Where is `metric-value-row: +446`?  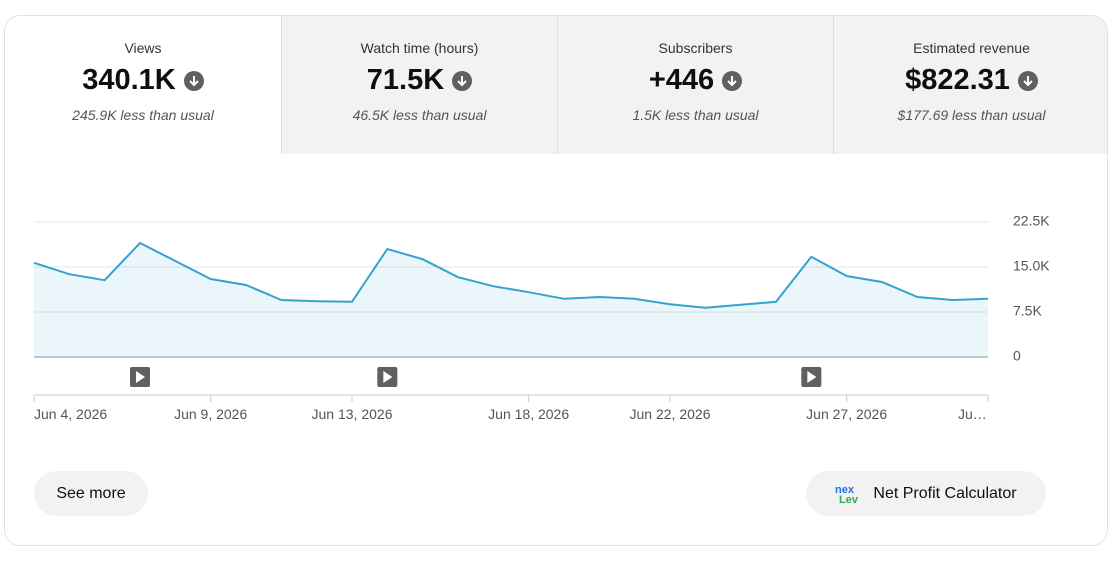 metric-value-row: +446 is located at coordinates (695, 80).